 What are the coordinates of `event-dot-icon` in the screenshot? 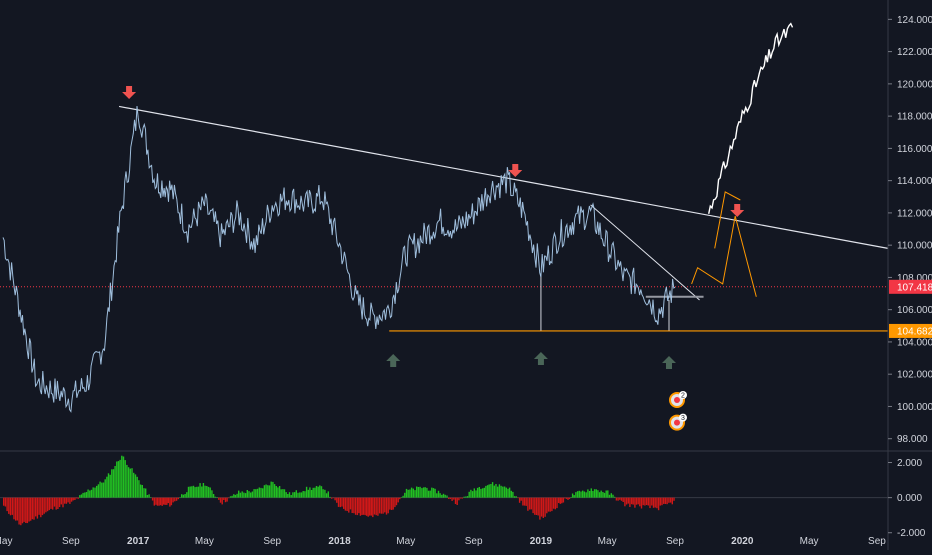 It's located at (677, 400).